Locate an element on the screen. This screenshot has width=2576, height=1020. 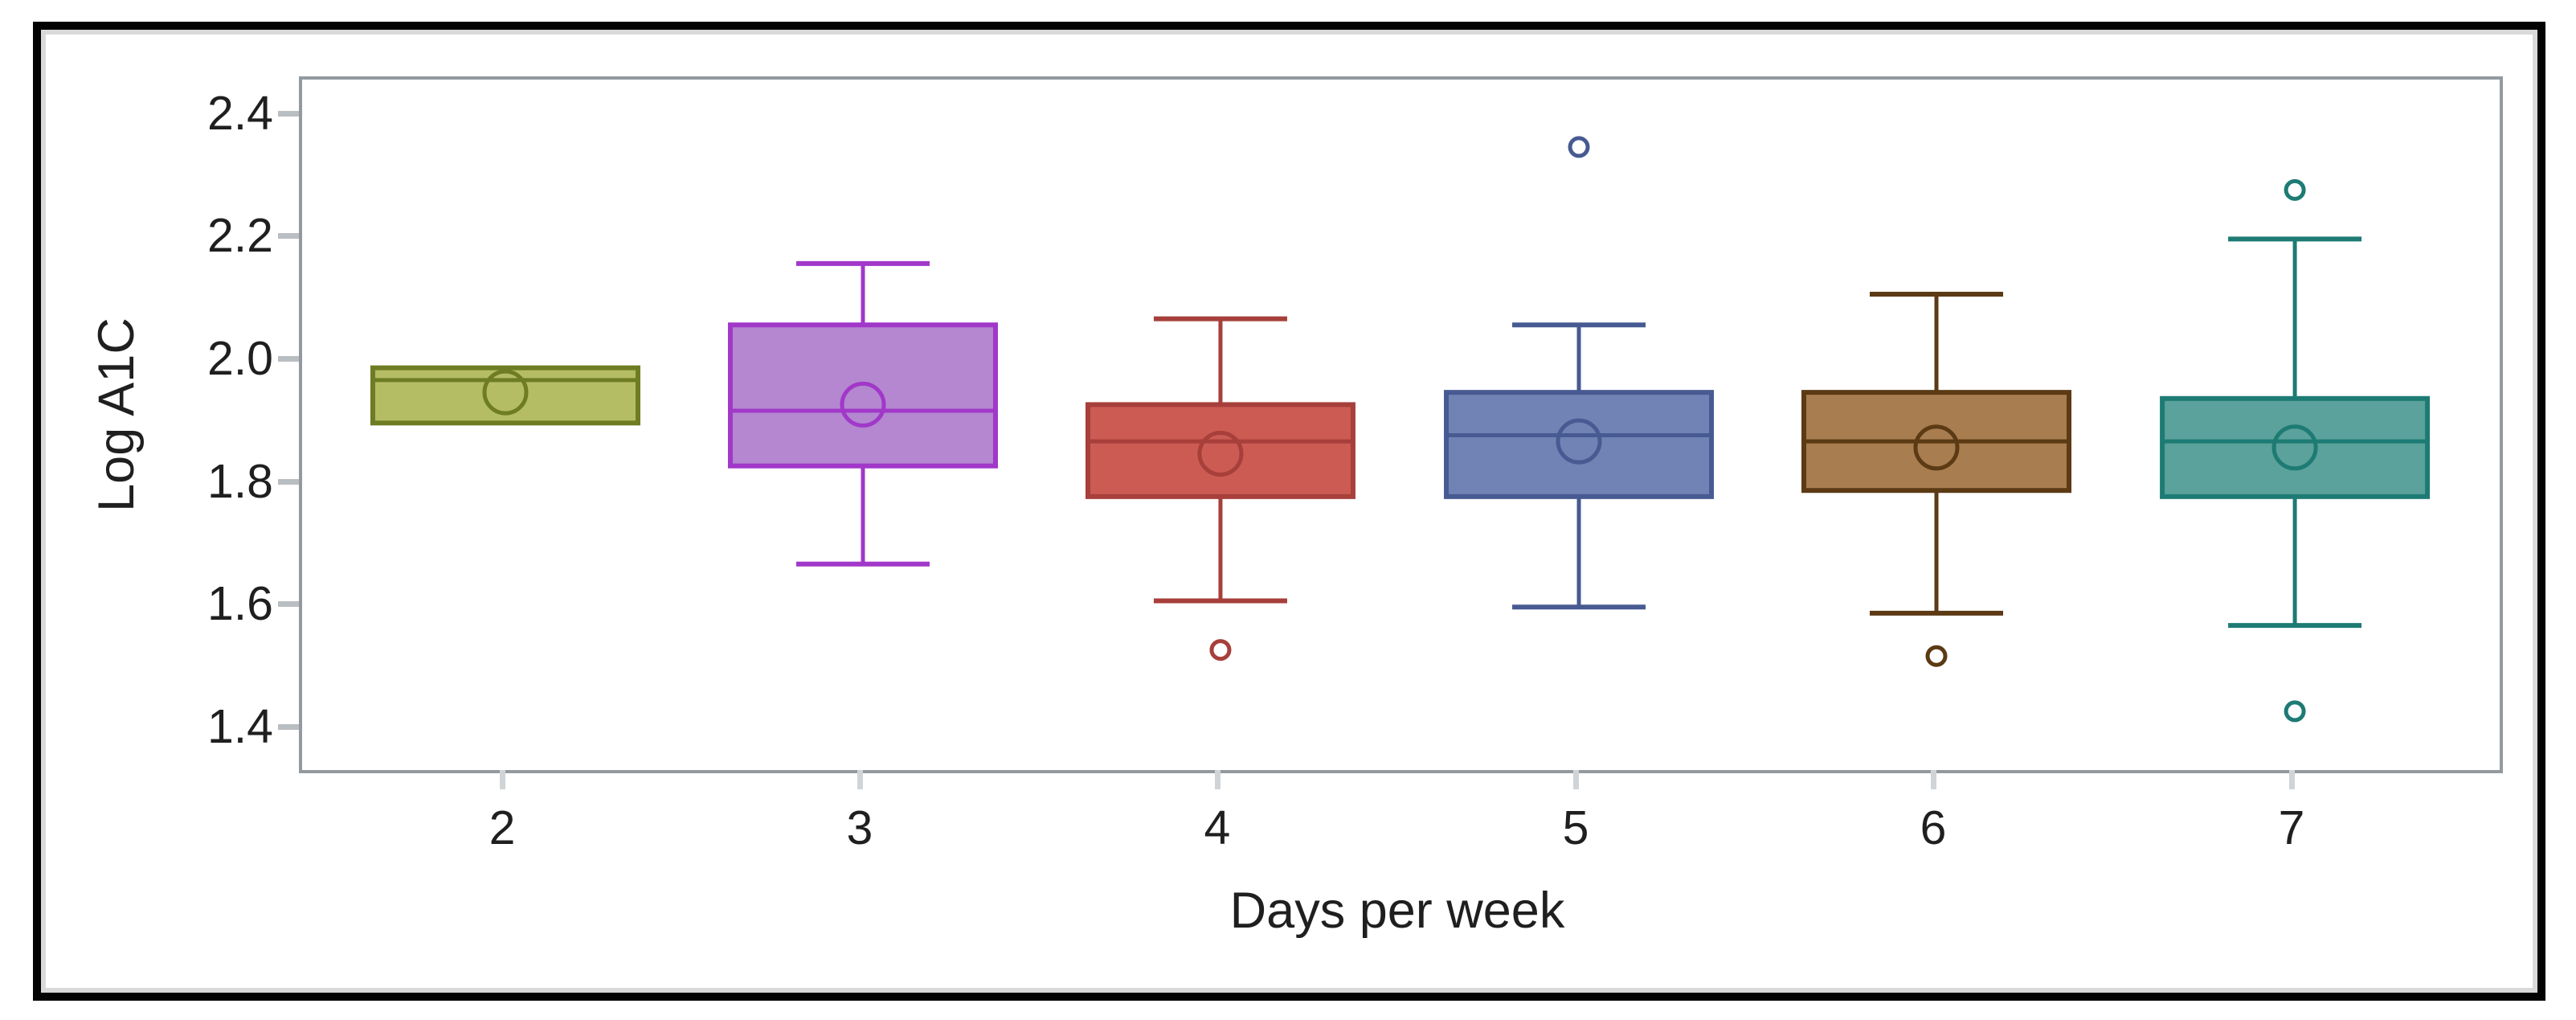
y-tick-label: 1.4 is located at coordinates (240, 726).